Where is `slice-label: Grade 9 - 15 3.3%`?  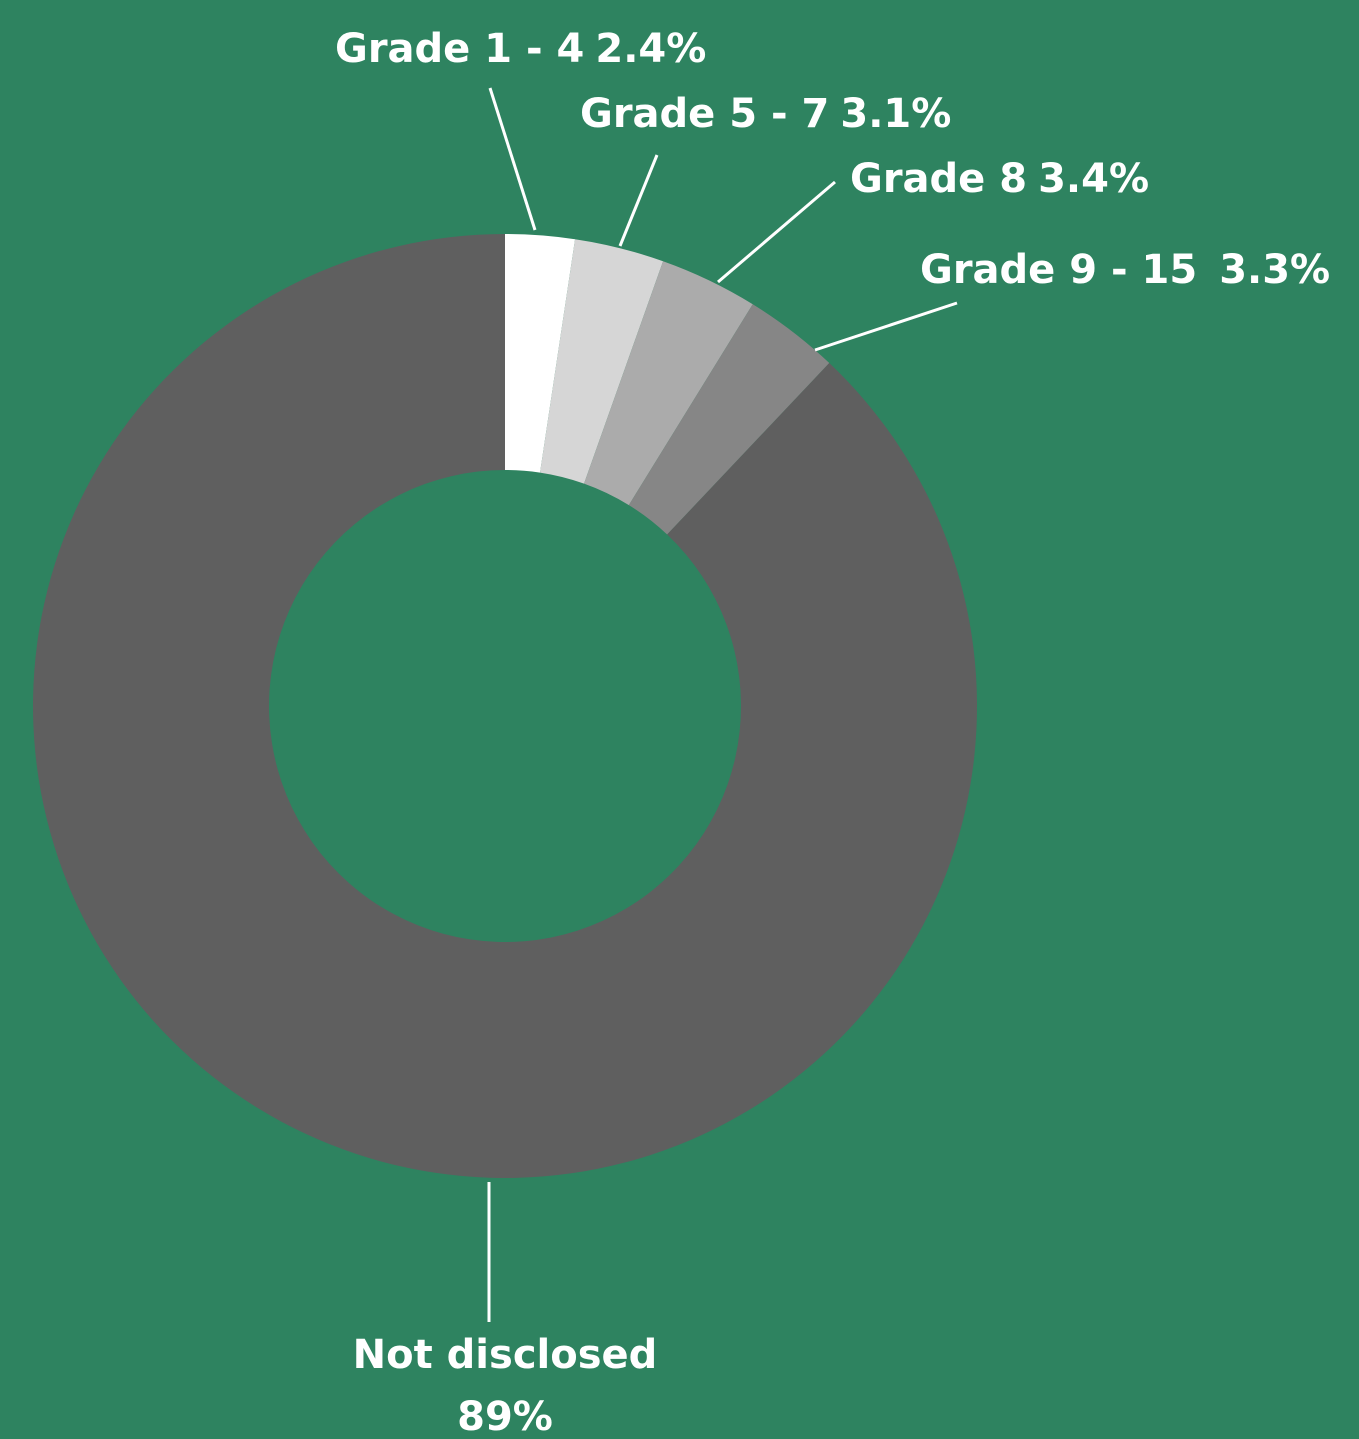
slice-label: Grade 9 - 15 3.3% is located at coordinates (1125, 270).